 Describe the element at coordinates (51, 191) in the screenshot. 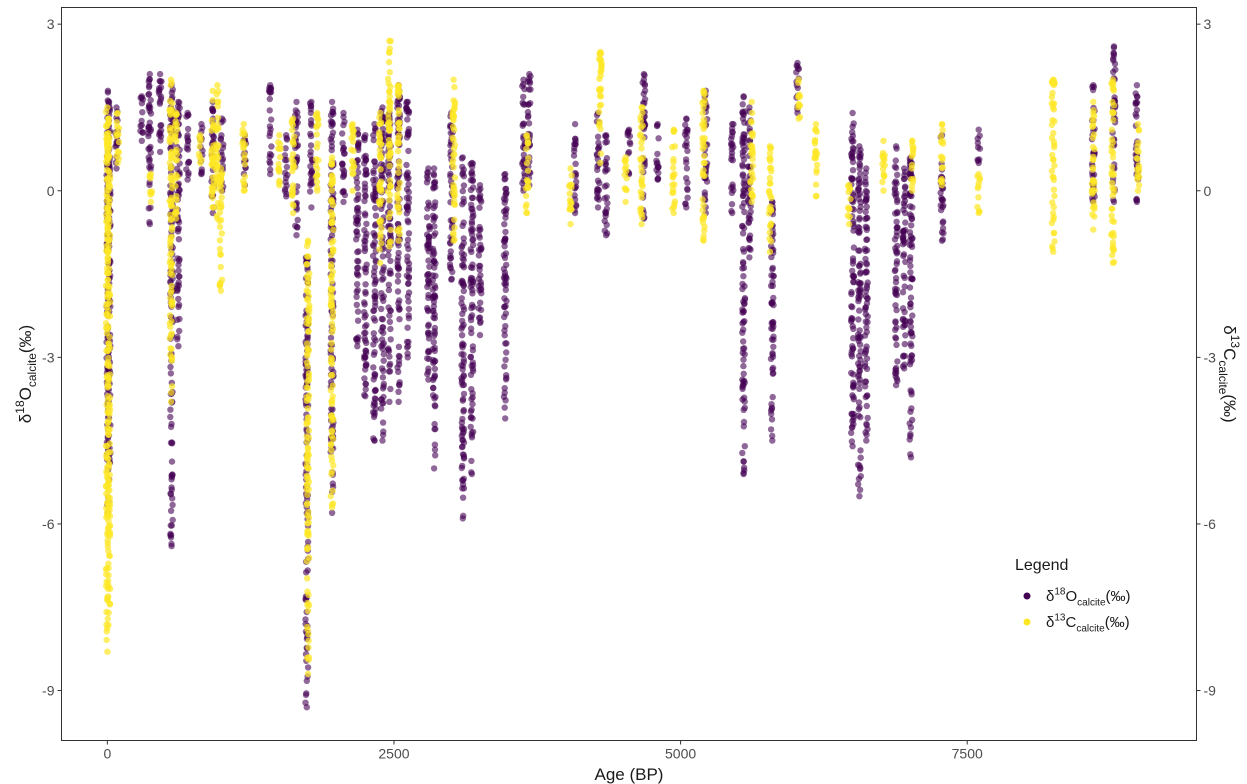

I see `y-tick-label-left: 0` at that location.